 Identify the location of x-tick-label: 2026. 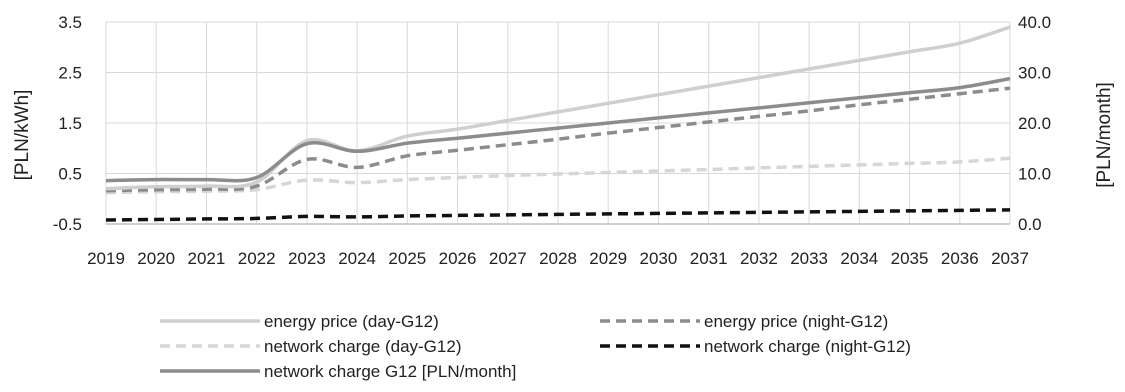
(458, 258).